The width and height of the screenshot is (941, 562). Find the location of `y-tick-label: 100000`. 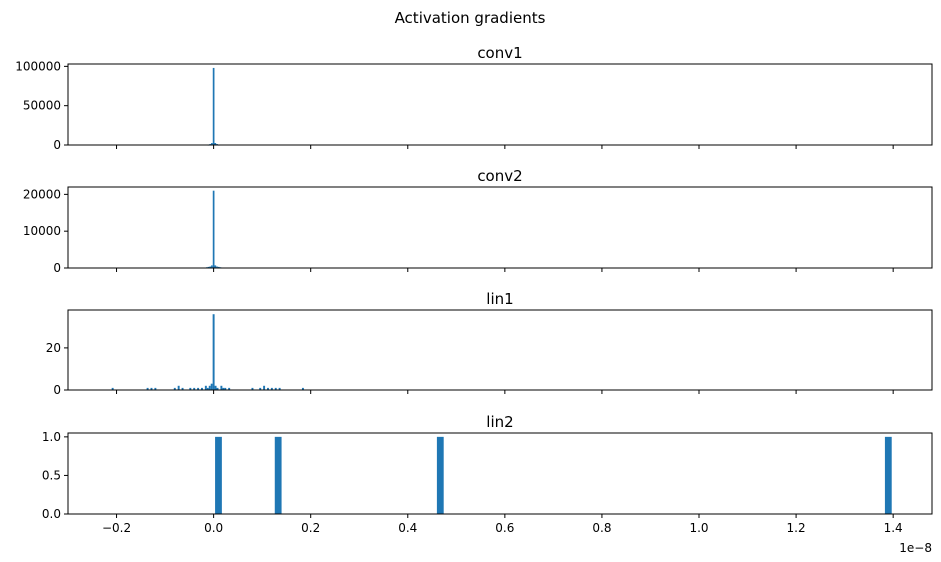

y-tick-label: 100000 is located at coordinates (38, 66).